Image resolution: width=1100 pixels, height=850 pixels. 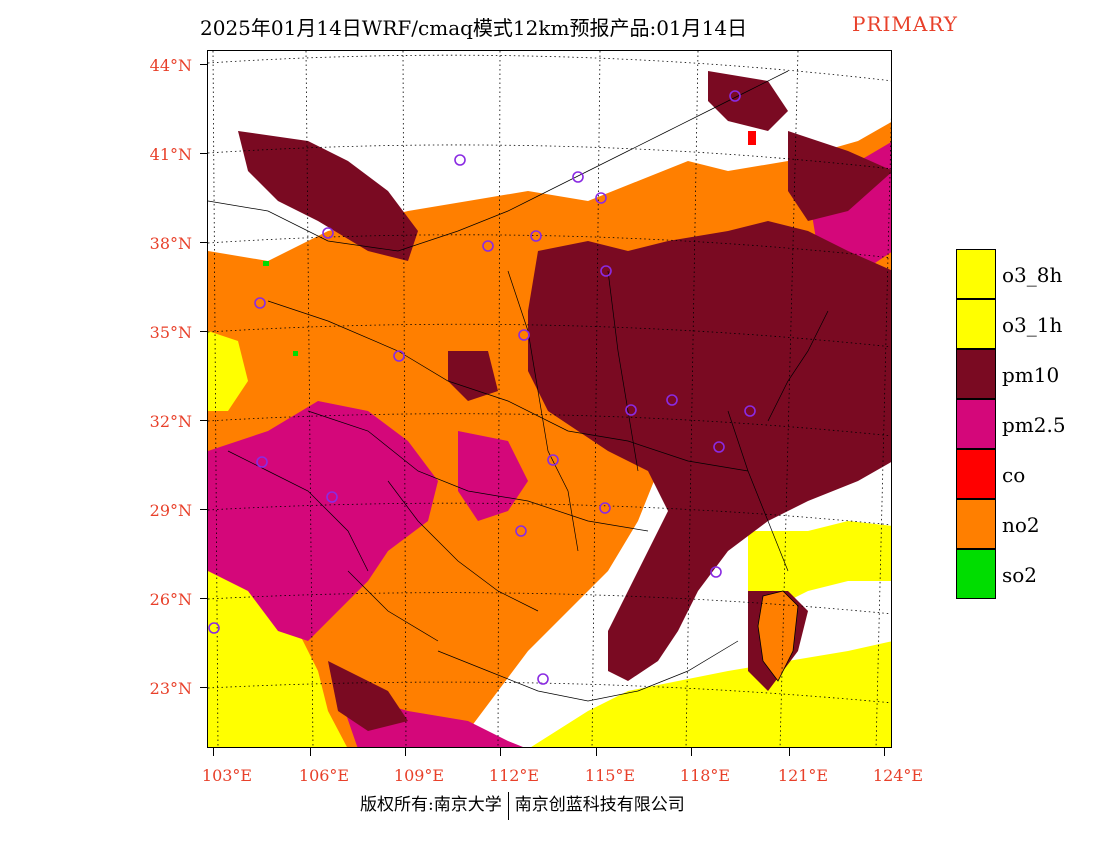 What do you see at coordinates (170, 599) in the screenshot?
I see `lat-label-26: 26°N` at bounding box center [170, 599].